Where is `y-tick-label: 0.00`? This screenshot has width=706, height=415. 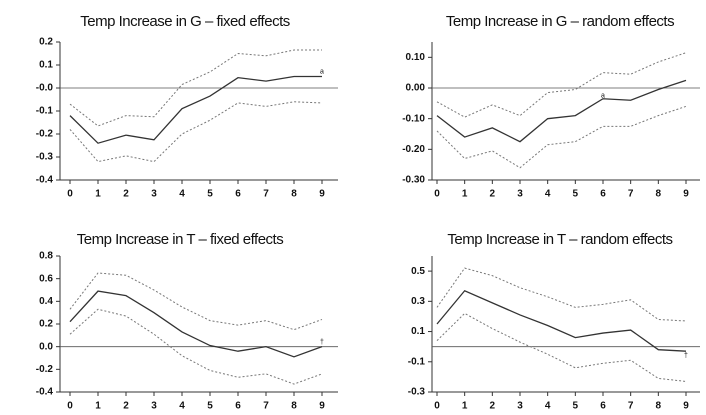
y-tick-label: 0.00 is located at coordinates (416, 88).